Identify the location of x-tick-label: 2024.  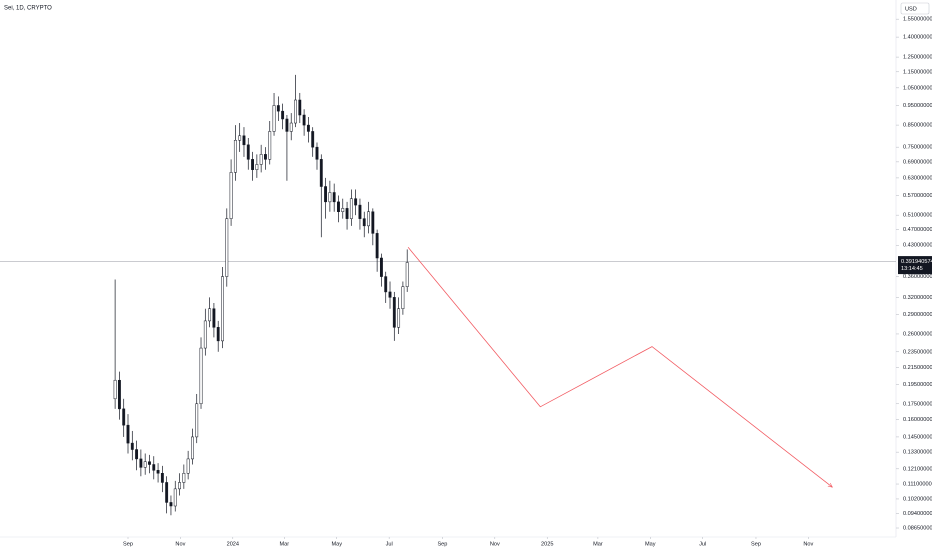
(233, 544).